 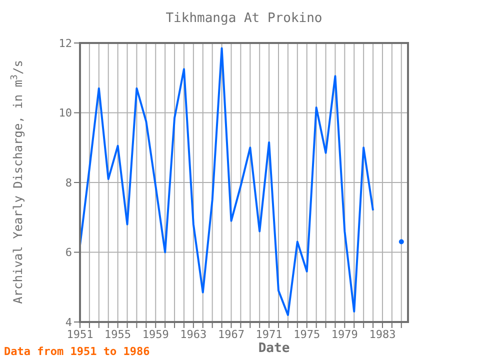 I want to click on x-tick-label: 1959, so click(x=155, y=334).